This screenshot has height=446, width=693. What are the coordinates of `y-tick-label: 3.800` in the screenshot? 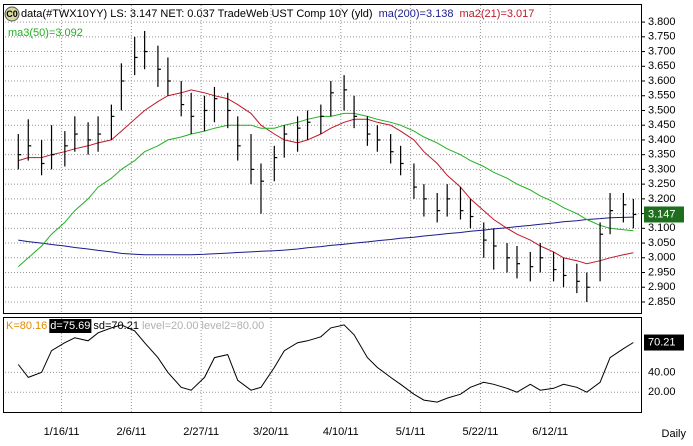 It's located at (662, 22).